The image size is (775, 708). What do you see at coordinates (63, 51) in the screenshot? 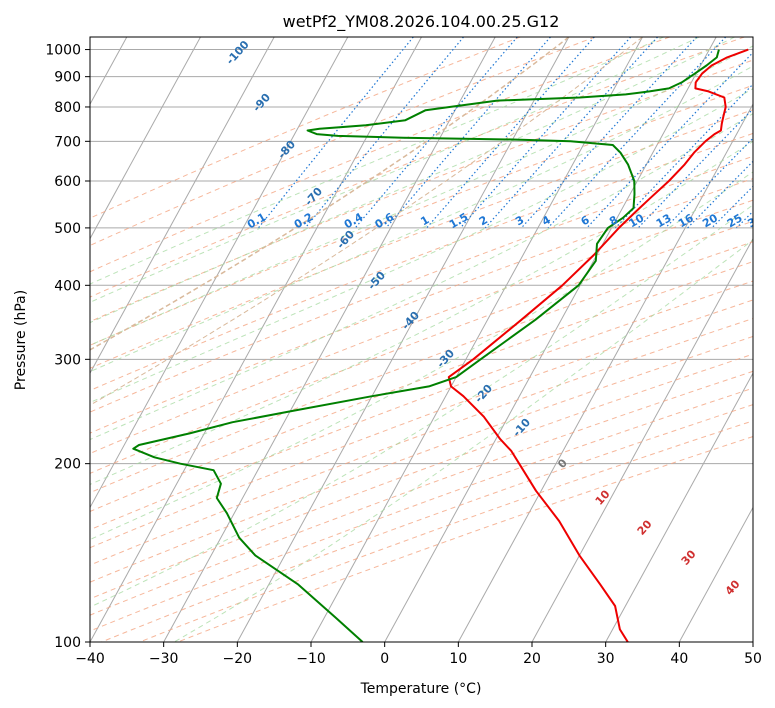
I see `y-tick-label: 1000` at bounding box center [63, 51].